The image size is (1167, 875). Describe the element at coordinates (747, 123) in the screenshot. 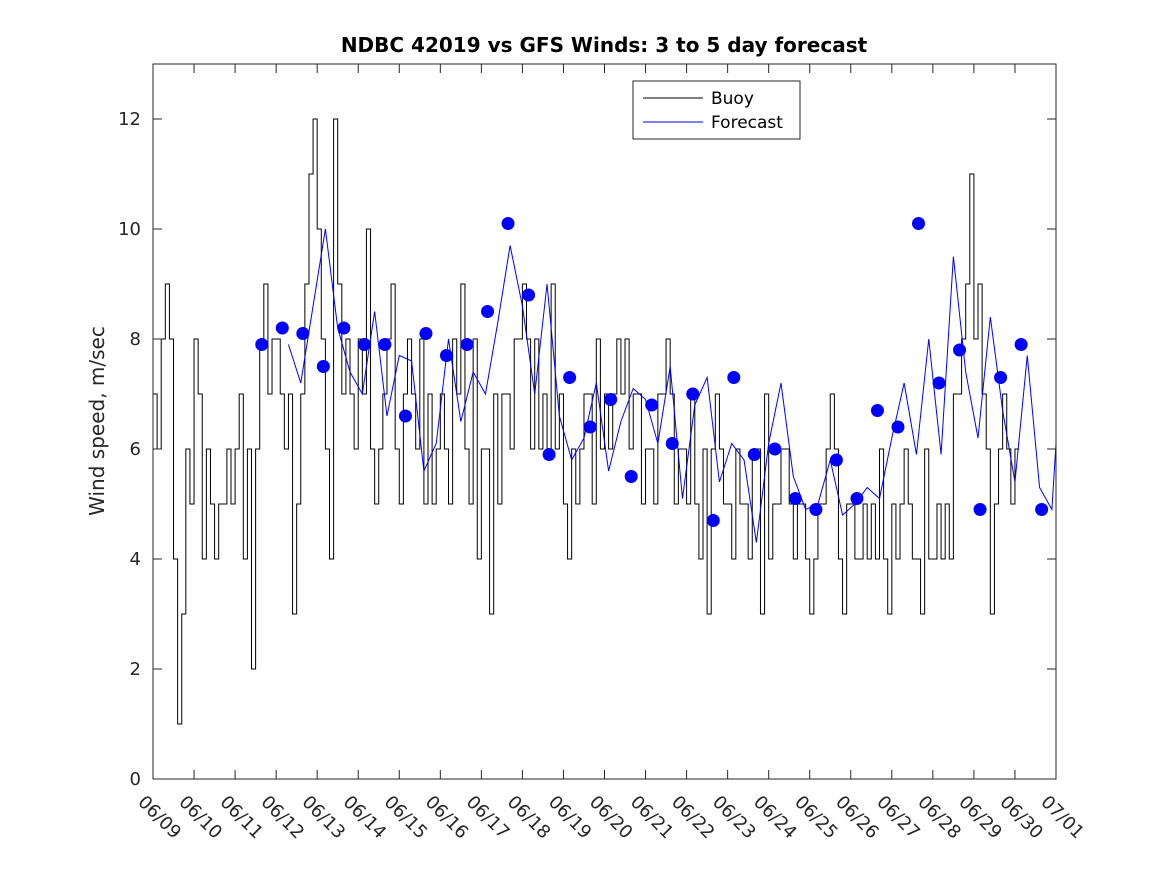

I see `legend-label-forecast: Forecast` at that location.